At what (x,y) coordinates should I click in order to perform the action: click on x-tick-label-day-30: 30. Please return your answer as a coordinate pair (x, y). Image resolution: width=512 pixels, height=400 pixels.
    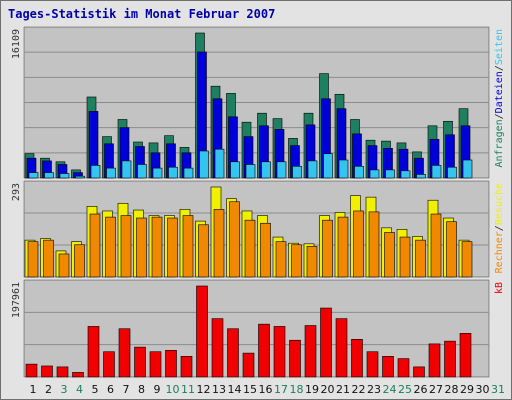
    Looking at the image, I should click on (483, 389).